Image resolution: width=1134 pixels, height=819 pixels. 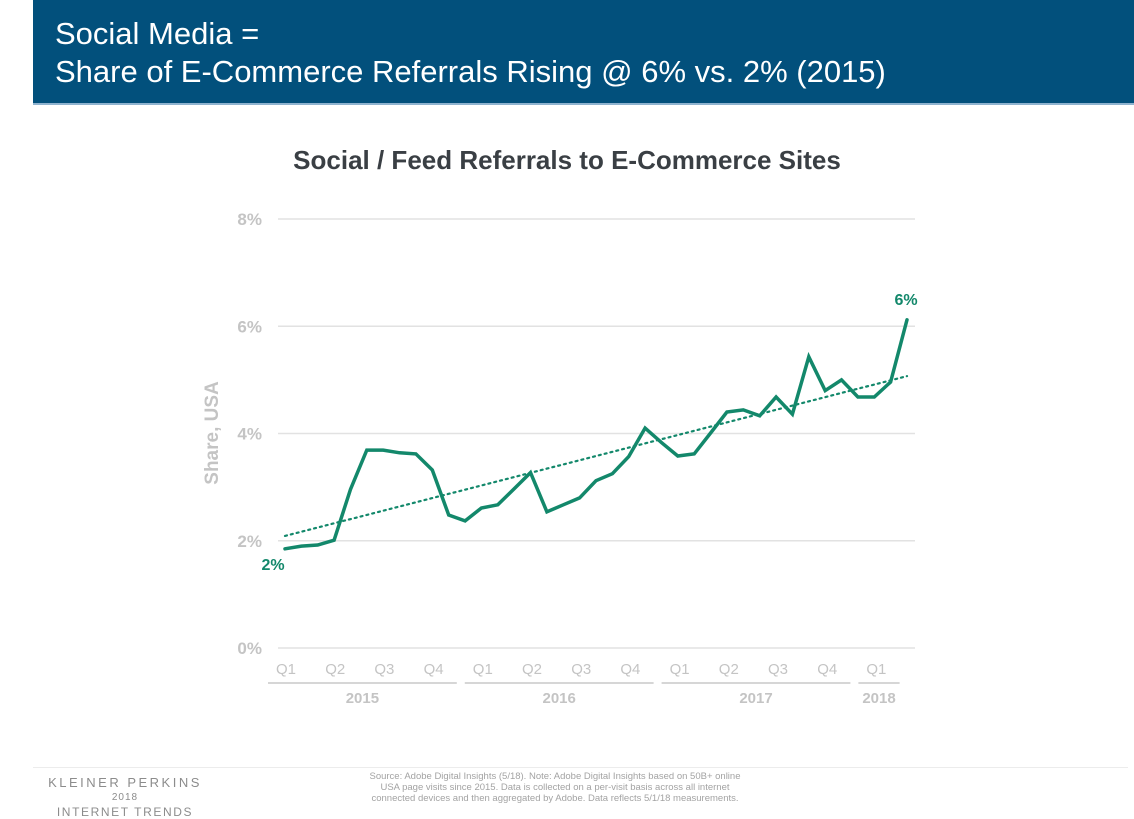 What do you see at coordinates (249, 219) in the screenshot?
I see `y-tick-label: 8%` at bounding box center [249, 219].